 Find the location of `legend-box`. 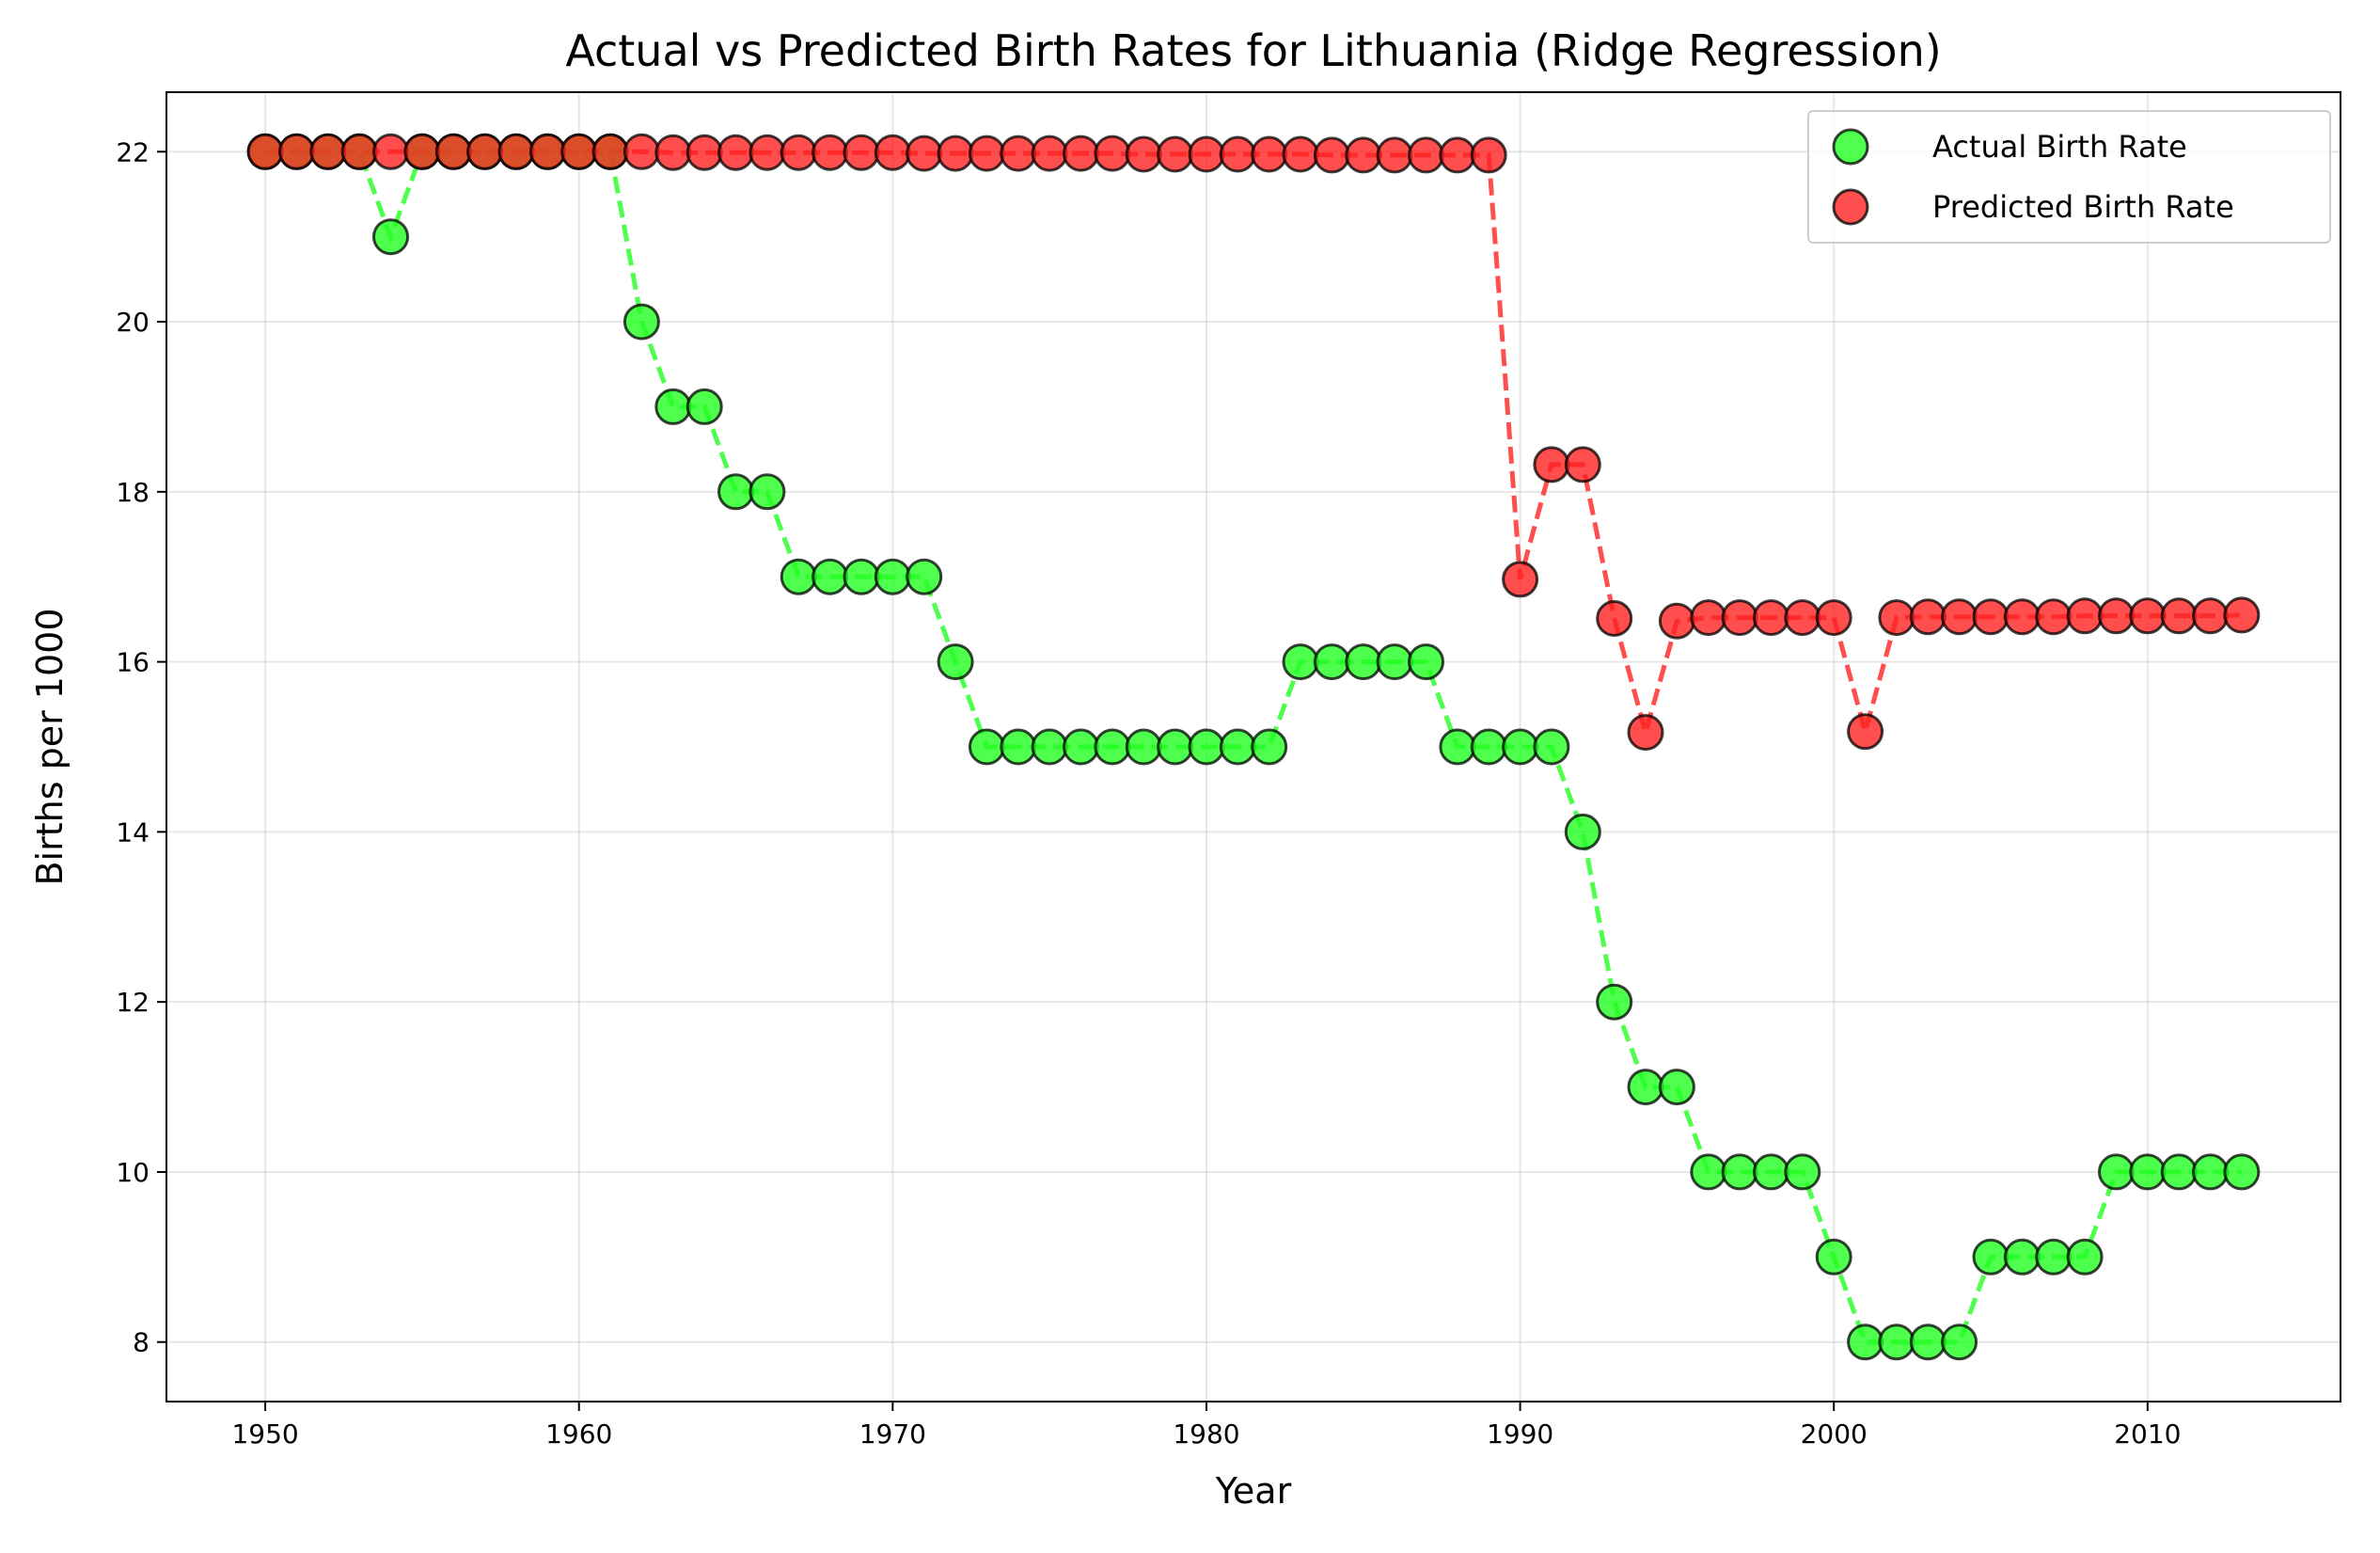

legend-box is located at coordinates (2069, 177).